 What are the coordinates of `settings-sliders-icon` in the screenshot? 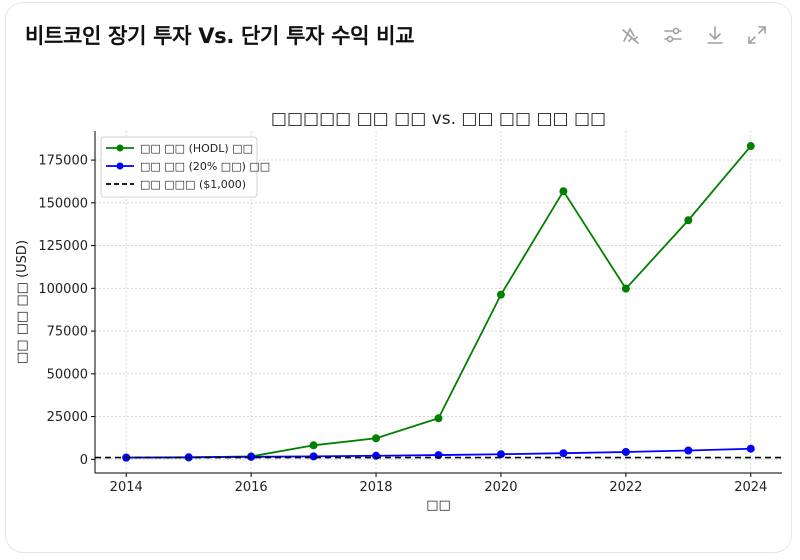 It's located at (673, 35).